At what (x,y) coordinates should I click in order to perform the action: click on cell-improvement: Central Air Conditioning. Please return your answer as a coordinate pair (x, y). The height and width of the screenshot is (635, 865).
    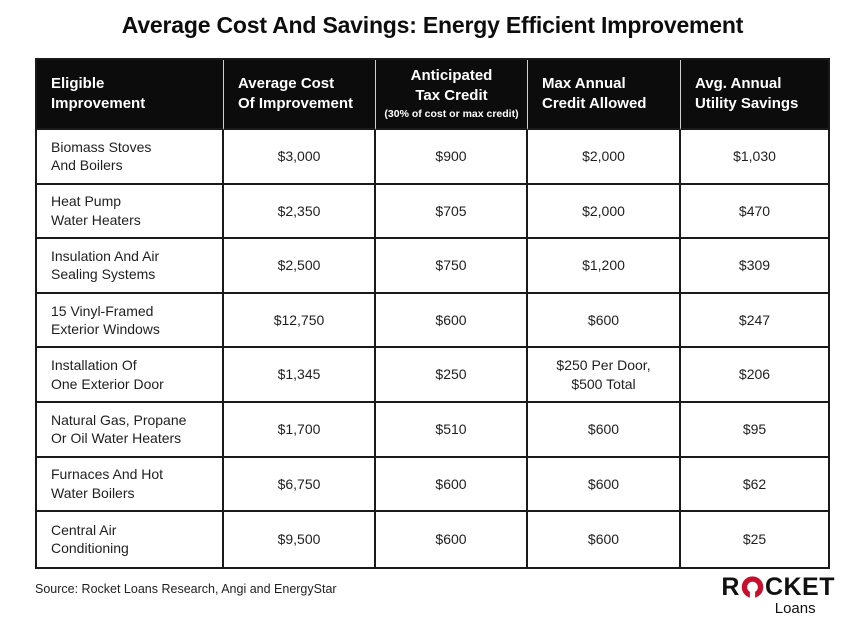
    Looking at the image, I should click on (130, 539).